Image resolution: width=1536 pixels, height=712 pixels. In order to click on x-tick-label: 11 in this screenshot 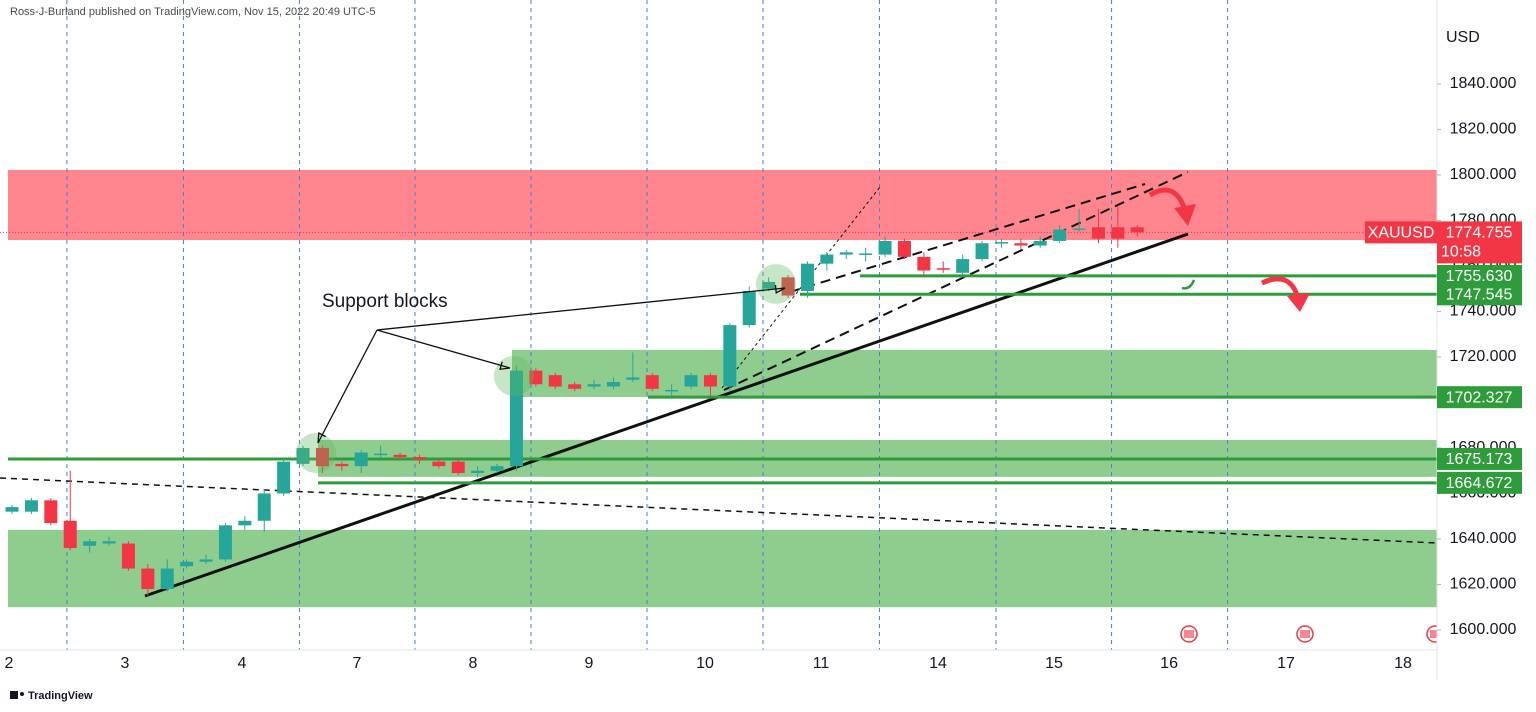, I will do `click(821, 663)`.